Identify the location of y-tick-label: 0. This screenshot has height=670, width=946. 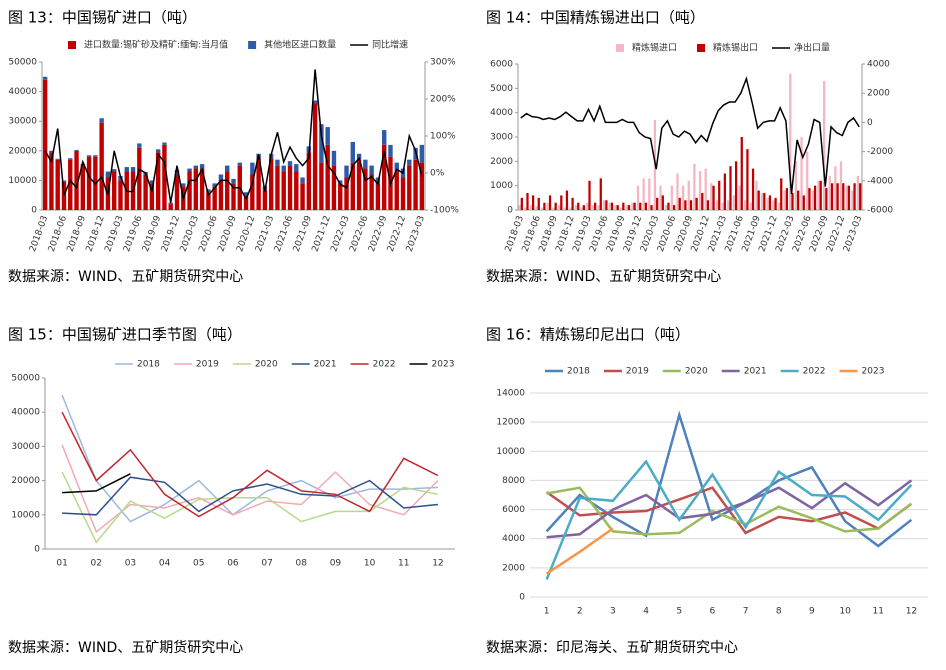
(510, 211).